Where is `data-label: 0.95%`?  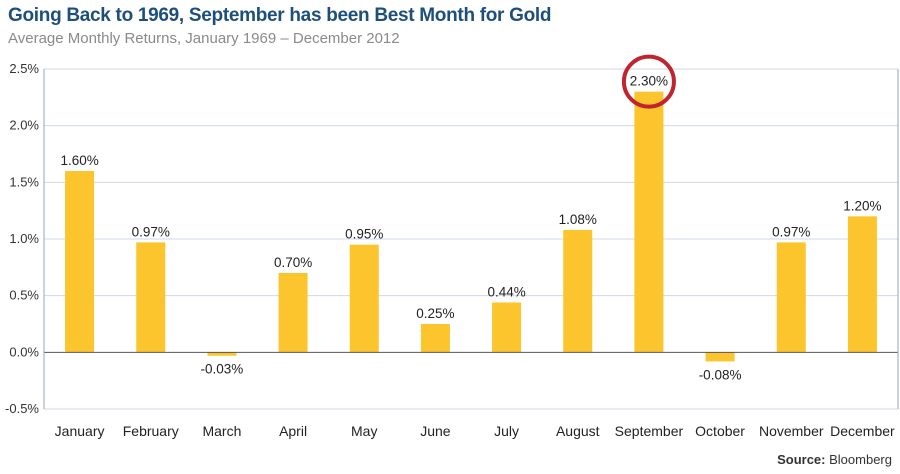
data-label: 0.95% is located at coordinates (364, 234).